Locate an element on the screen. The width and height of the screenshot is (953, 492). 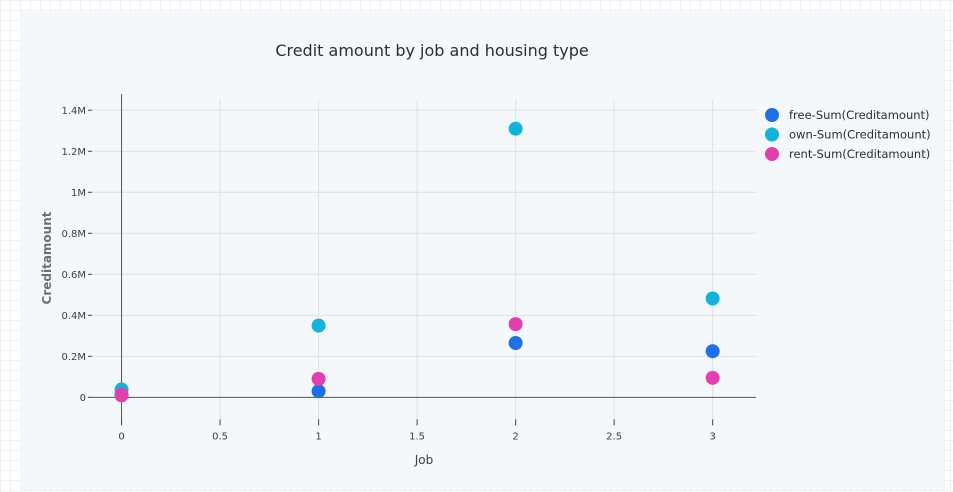
y-tick-label: 1.4M is located at coordinates (73, 111).